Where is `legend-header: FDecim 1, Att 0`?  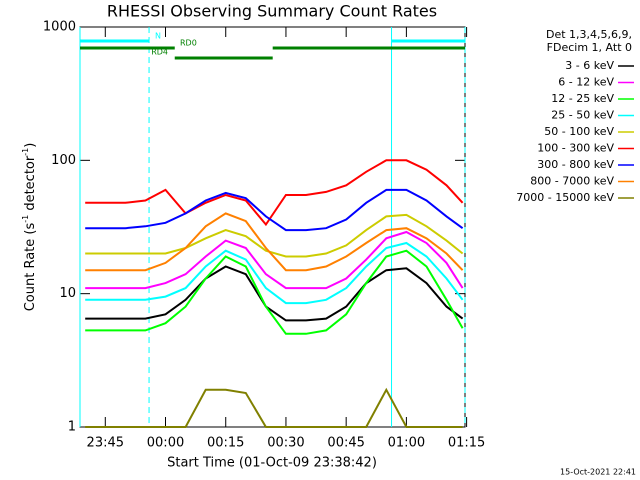
legend-header: FDecim 1, Att 0 is located at coordinates (589, 47).